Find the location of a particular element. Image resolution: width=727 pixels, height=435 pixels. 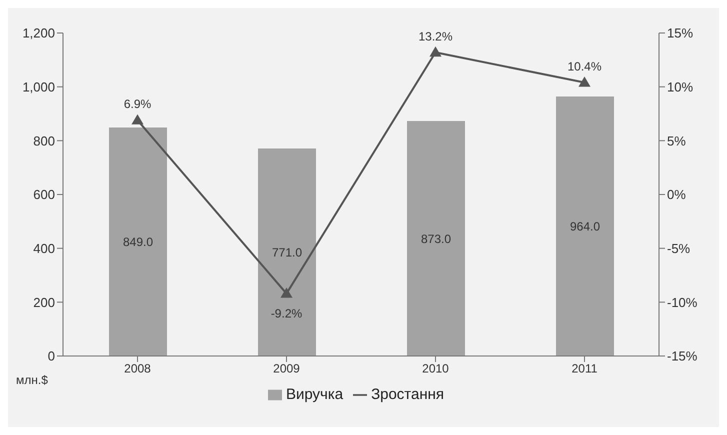

data-label: 771.0 is located at coordinates (287, 252).